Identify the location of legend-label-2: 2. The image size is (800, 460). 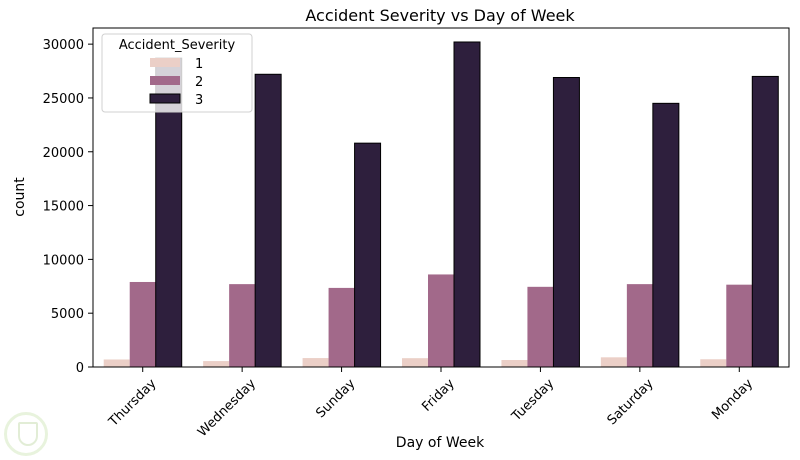
(199, 82).